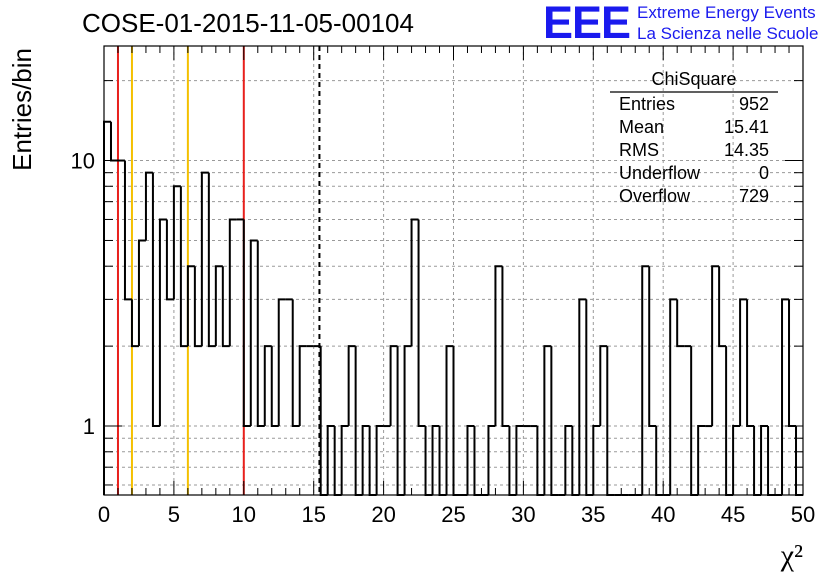 The height and width of the screenshot is (572, 836). What do you see at coordinates (383, 514) in the screenshot?
I see `x-tick-label: 20` at bounding box center [383, 514].